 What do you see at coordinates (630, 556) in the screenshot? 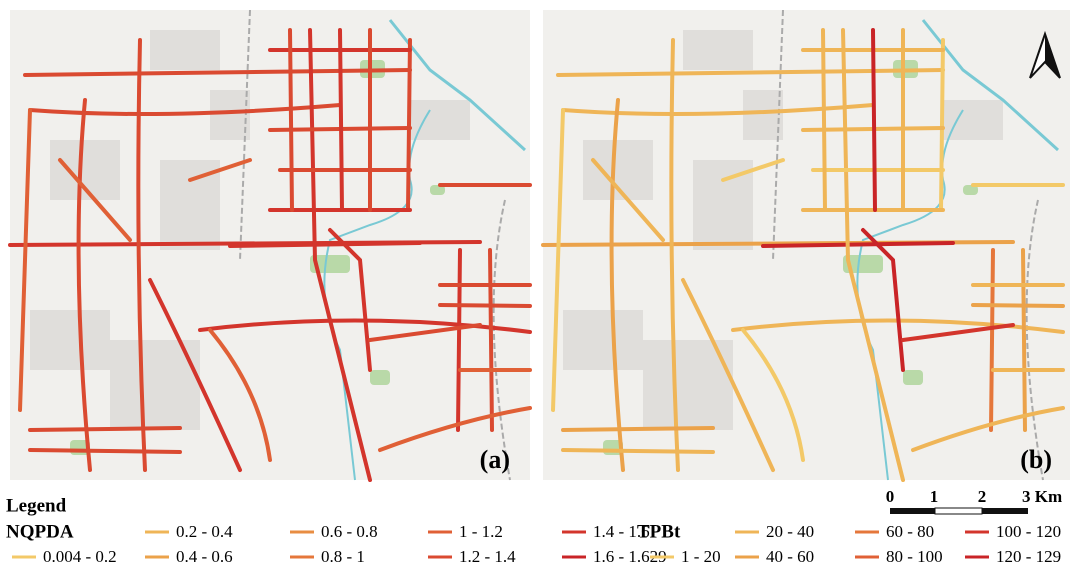
I see `legend-label: 1.6 - 1.629` at bounding box center [630, 556].